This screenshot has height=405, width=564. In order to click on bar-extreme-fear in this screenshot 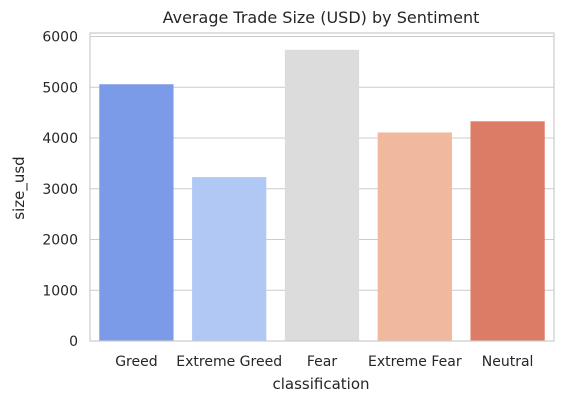, I will do `click(414, 236)`.